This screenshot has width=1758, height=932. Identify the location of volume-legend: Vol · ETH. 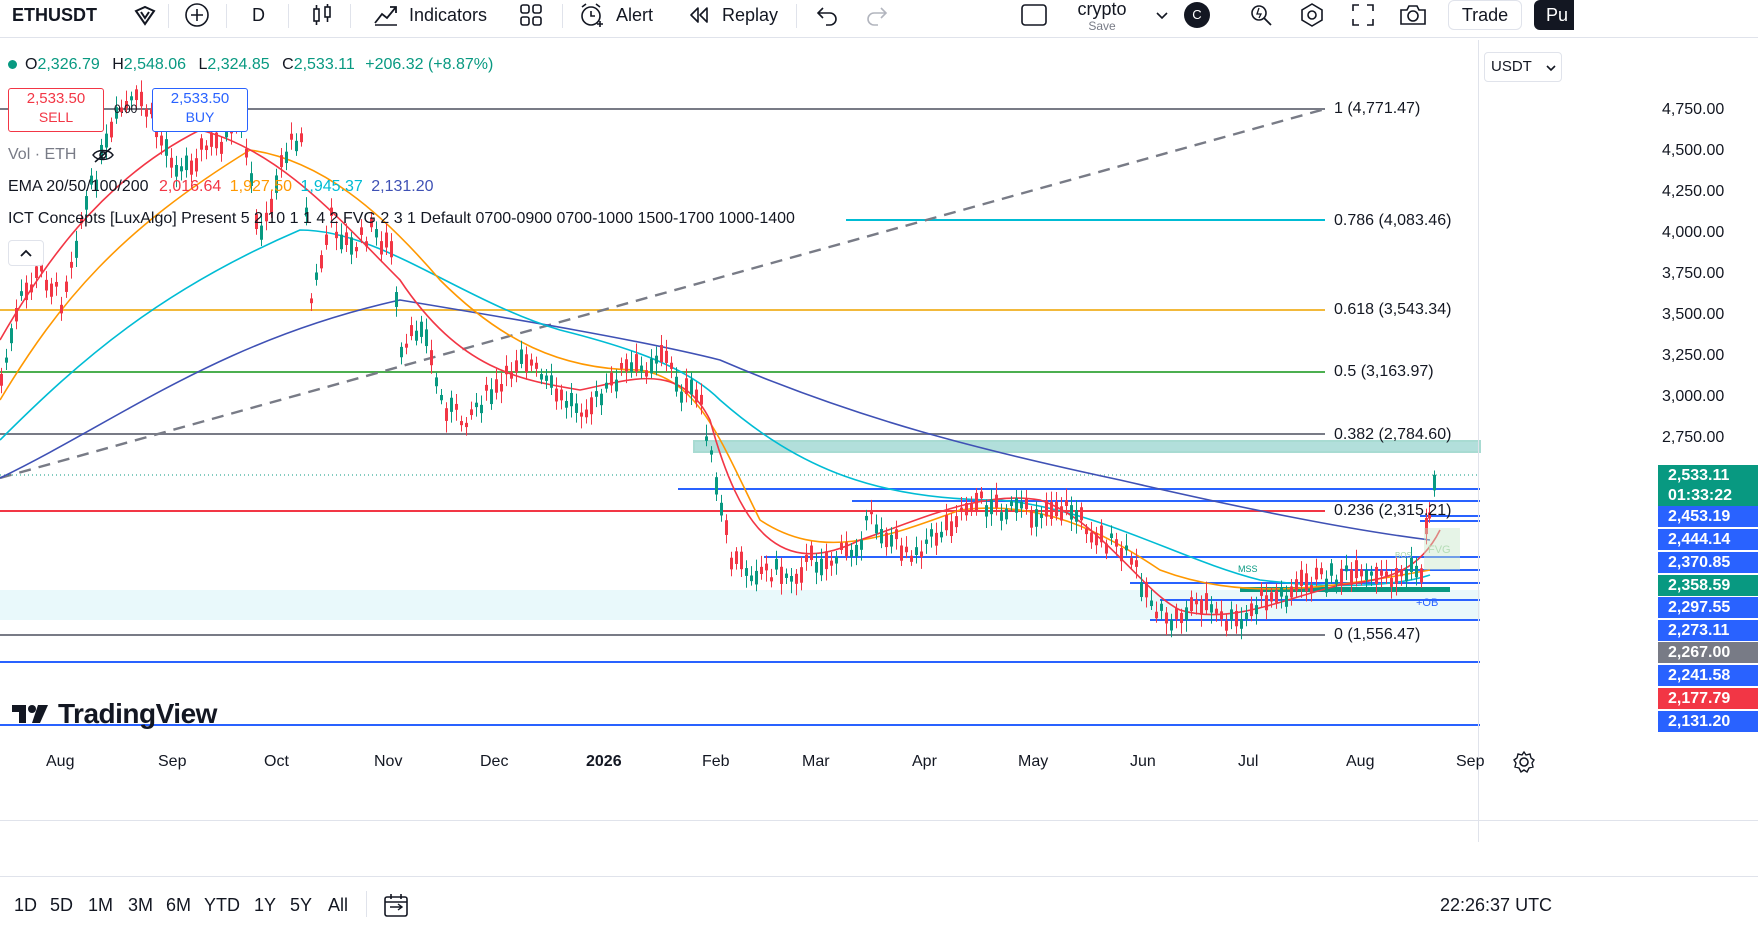
(61, 155).